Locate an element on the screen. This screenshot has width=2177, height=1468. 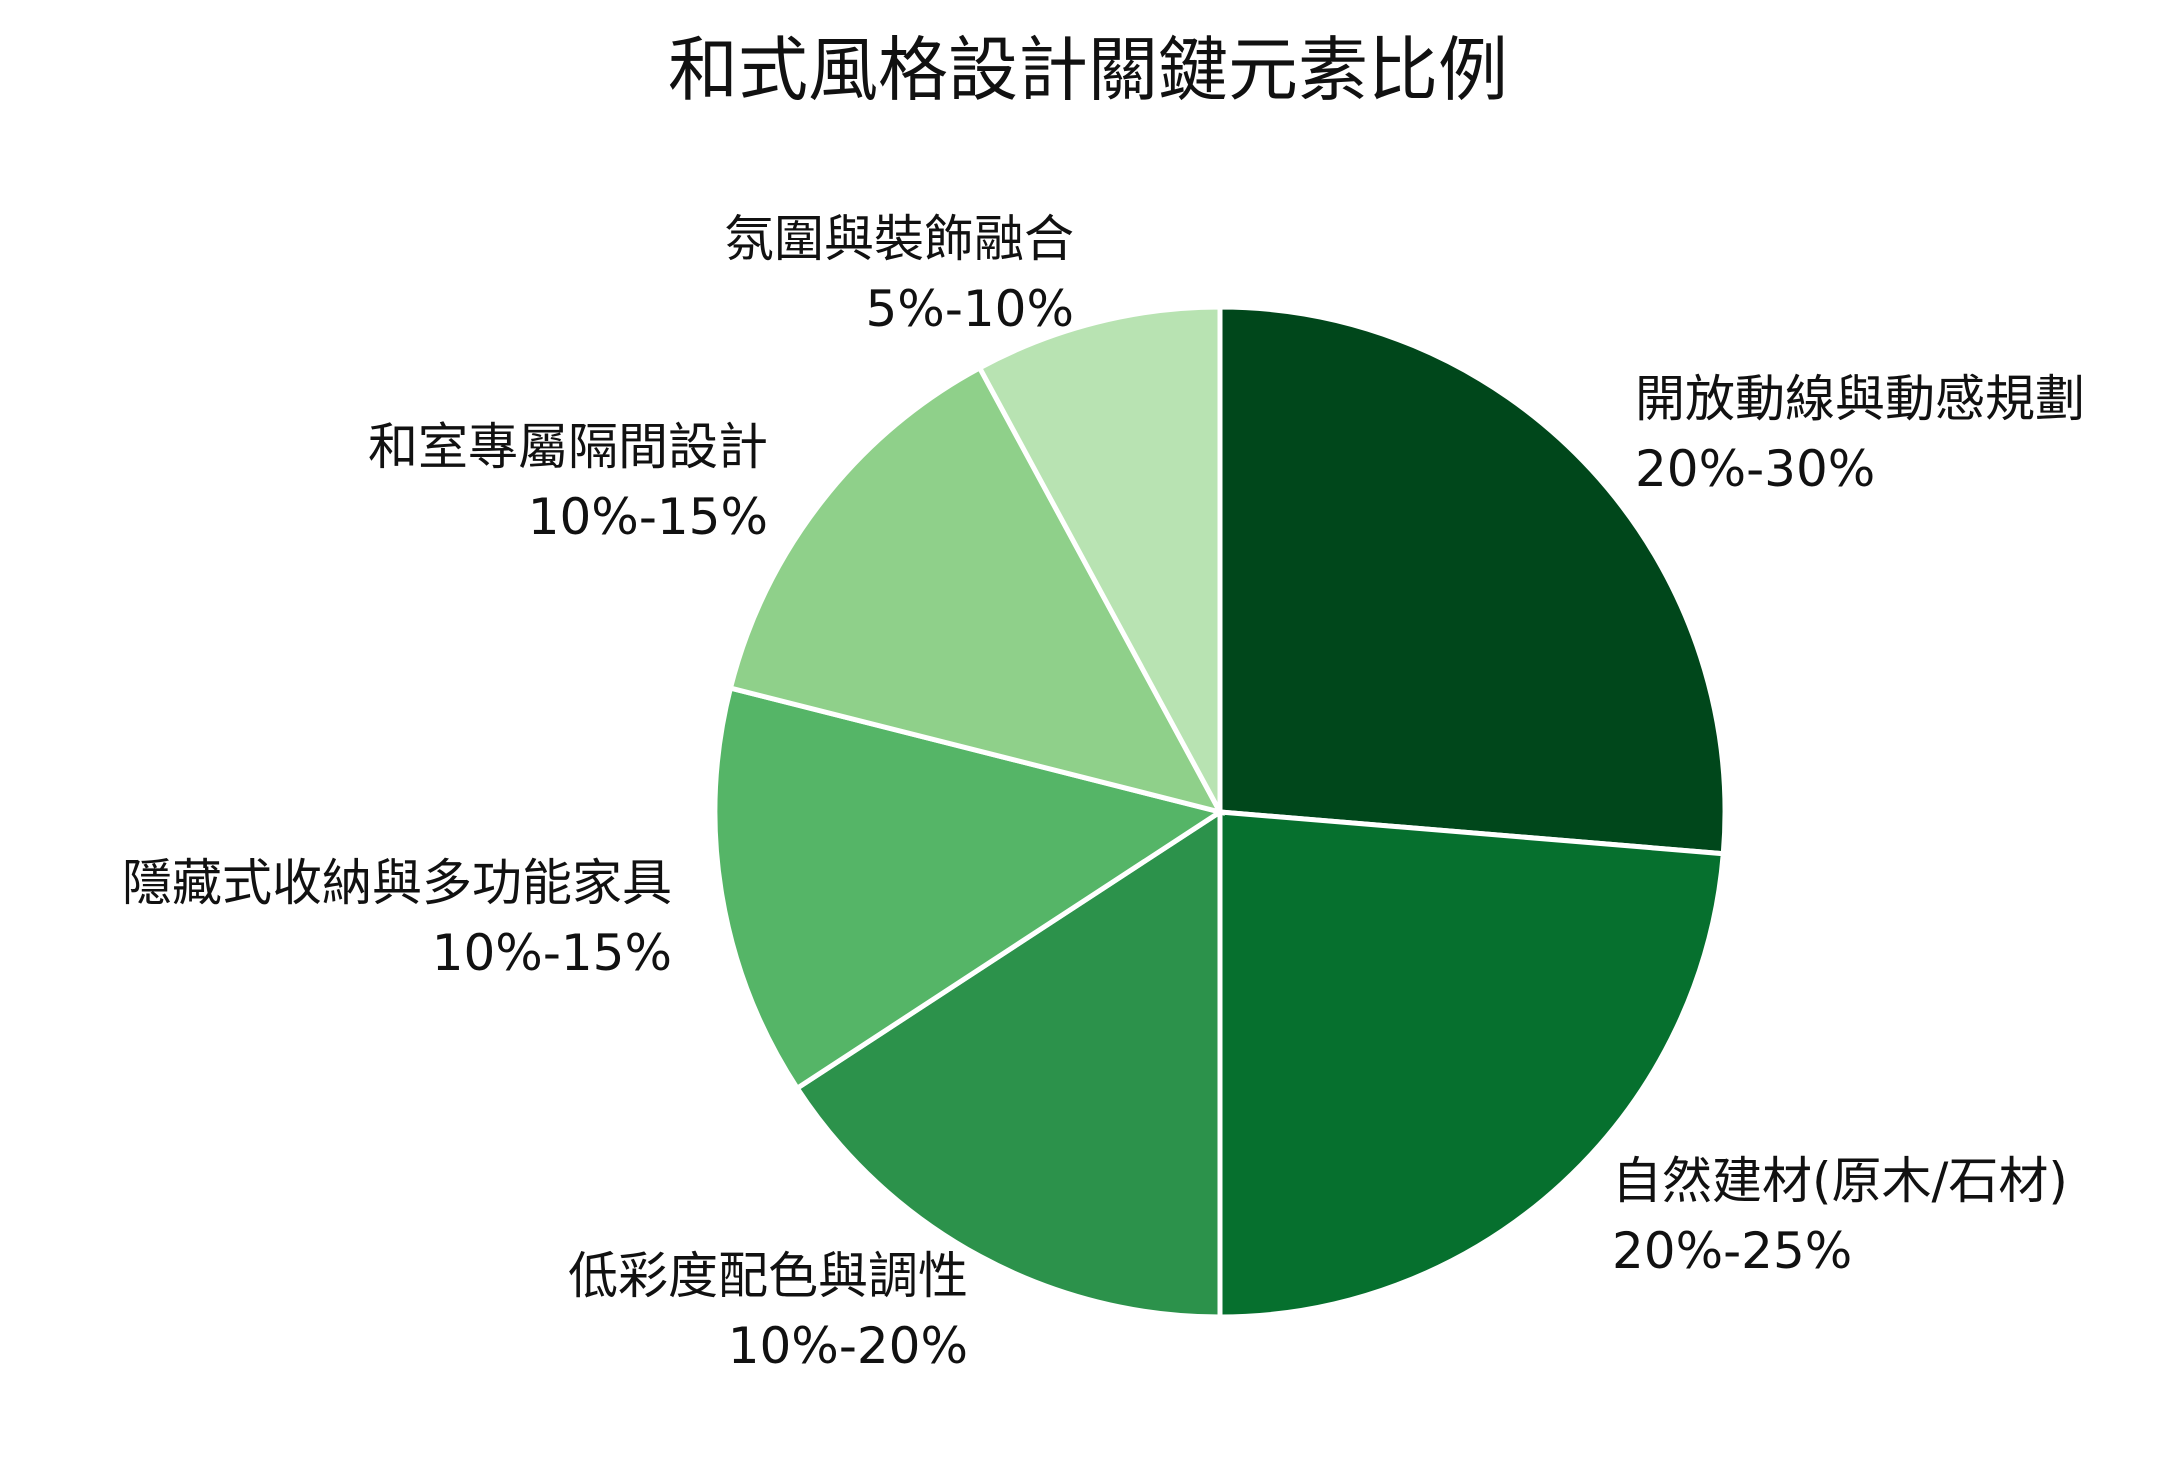
slice-label: 隱藏式收納與多功能家具 is located at coordinates (397, 883).